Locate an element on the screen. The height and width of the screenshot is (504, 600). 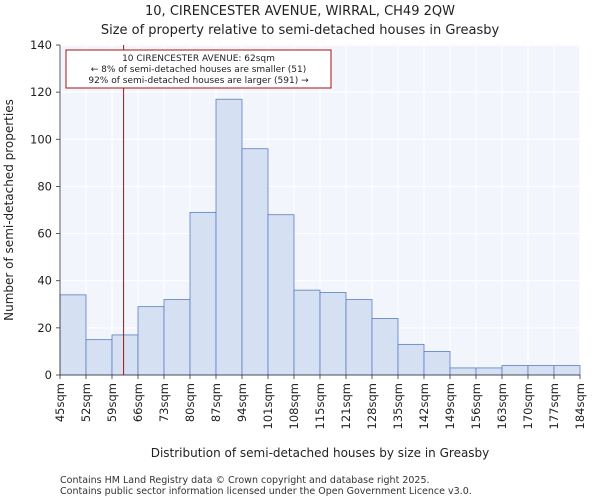
x-tick-label: 73sqm is located at coordinates (164, 402).